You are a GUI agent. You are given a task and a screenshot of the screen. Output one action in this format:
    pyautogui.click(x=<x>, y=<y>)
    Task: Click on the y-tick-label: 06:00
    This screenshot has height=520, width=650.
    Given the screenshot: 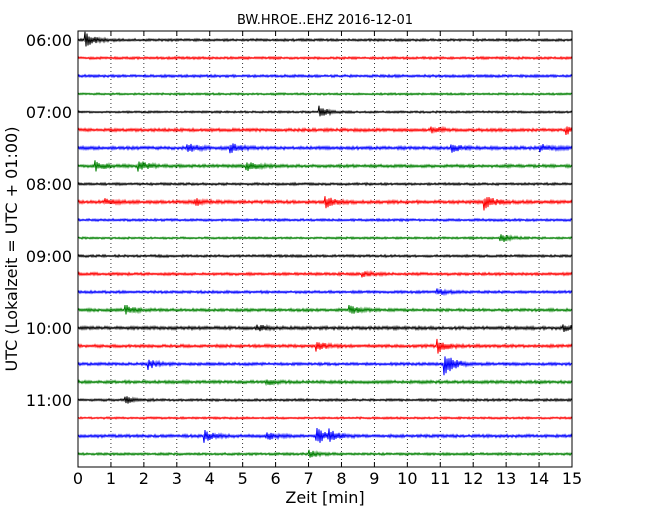 What is the action you would take?
    pyautogui.click(x=49, y=40)
    